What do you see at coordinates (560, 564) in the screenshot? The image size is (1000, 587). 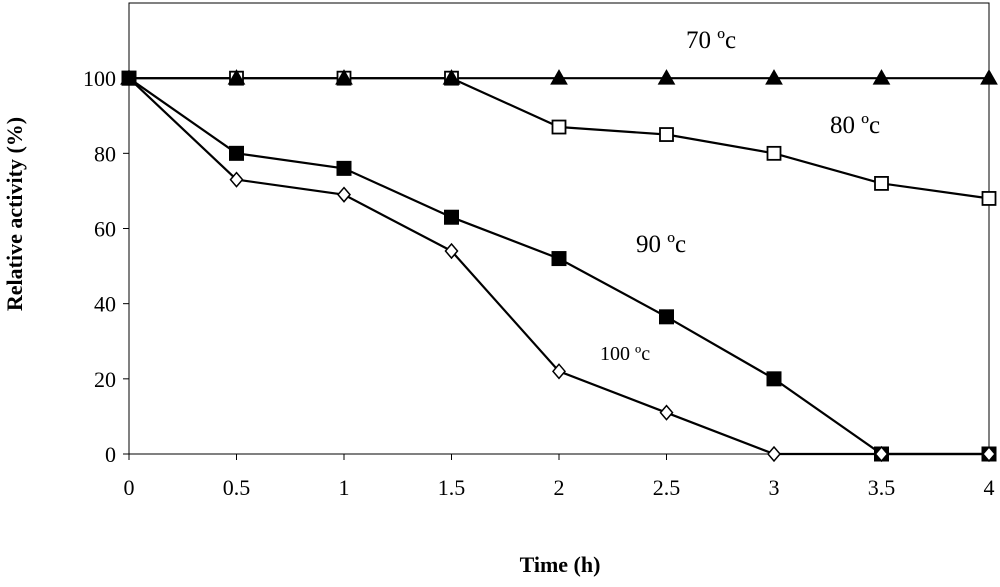 I see `x-axis-title: Time (h)` at bounding box center [560, 564].